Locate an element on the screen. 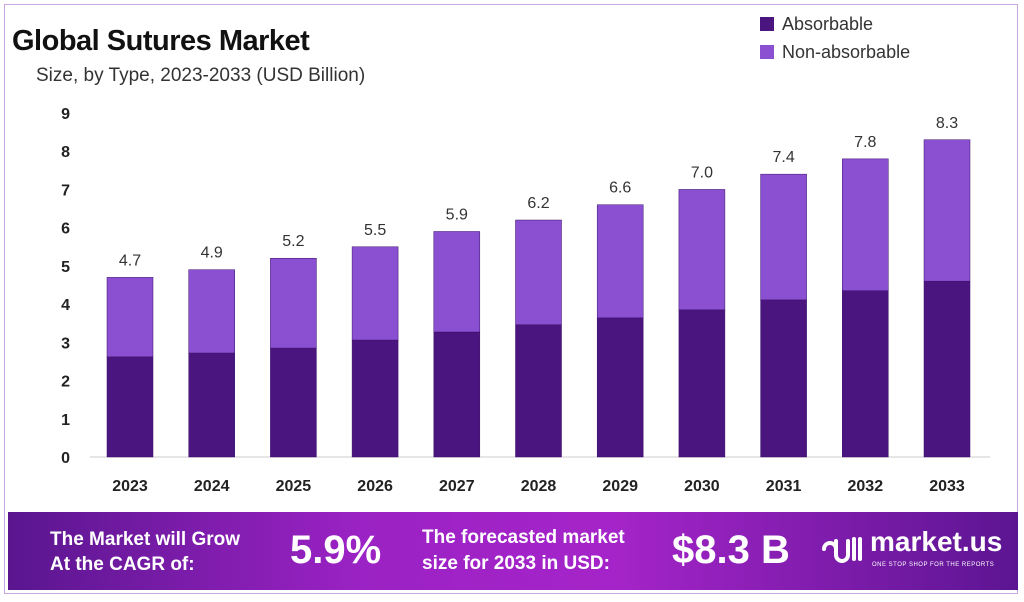 This screenshot has height=602, width=1024. bar-absorbable-2025 is located at coordinates (293, 402).